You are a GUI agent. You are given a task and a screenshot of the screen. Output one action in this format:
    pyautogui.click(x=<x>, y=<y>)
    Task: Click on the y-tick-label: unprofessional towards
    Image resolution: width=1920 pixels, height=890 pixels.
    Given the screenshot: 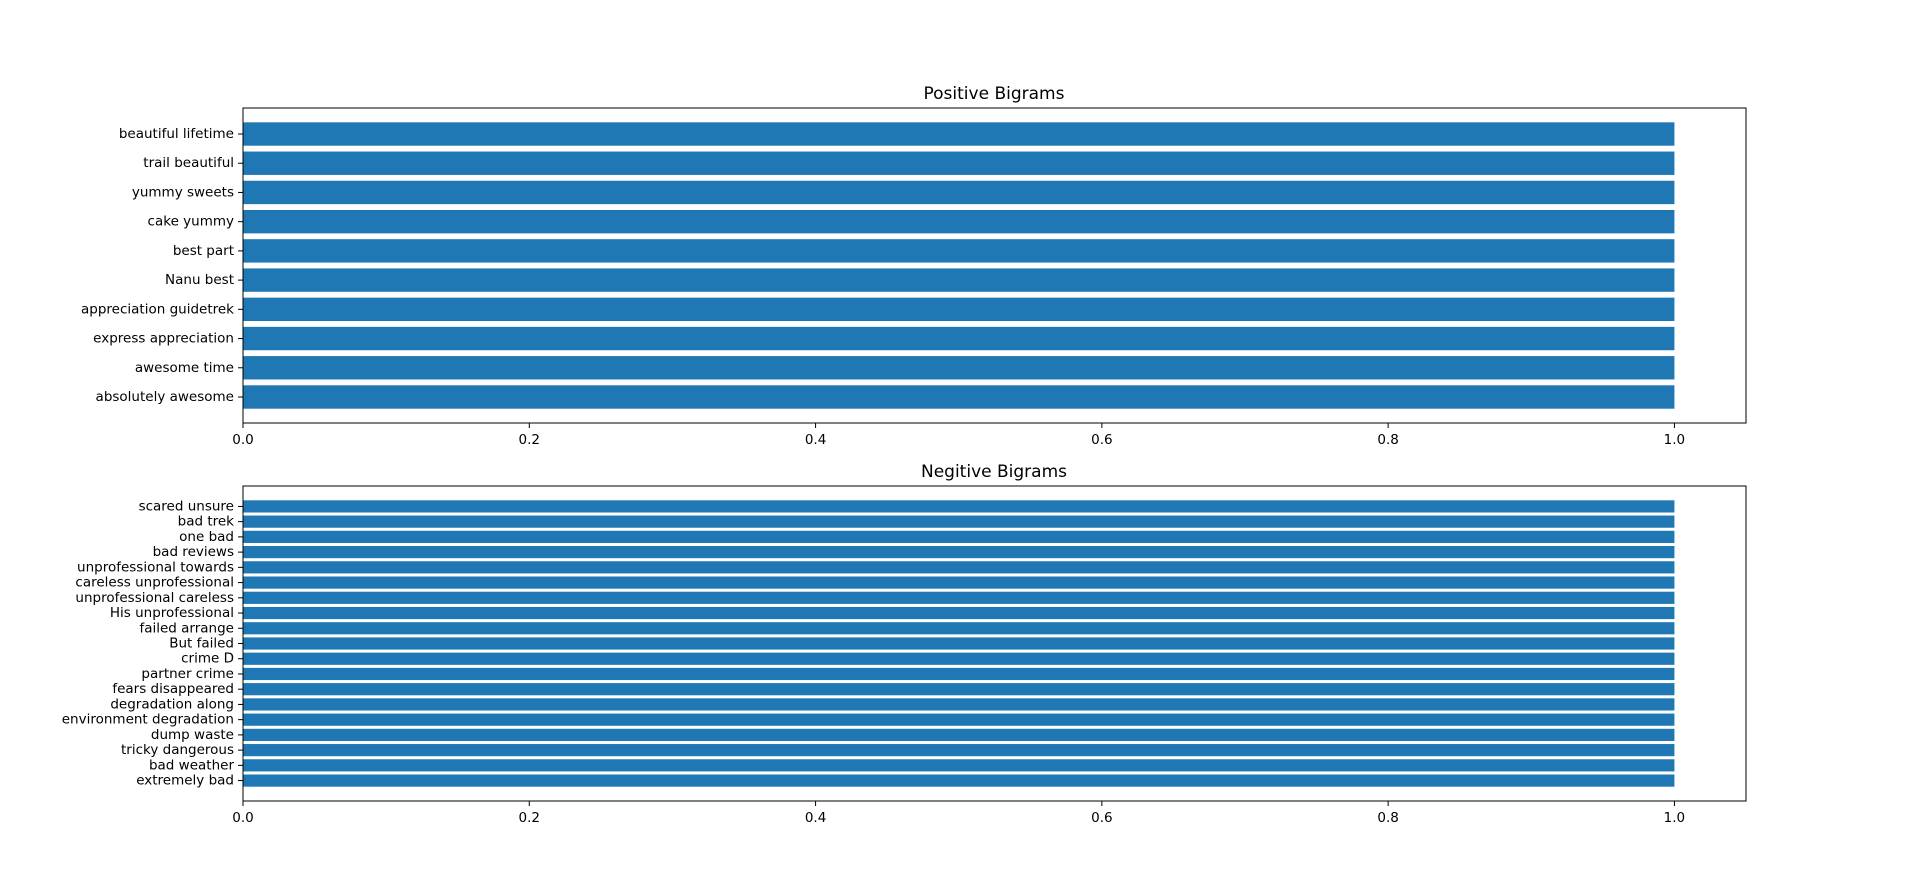 What is the action you would take?
    pyautogui.click(x=155, y=567)
    